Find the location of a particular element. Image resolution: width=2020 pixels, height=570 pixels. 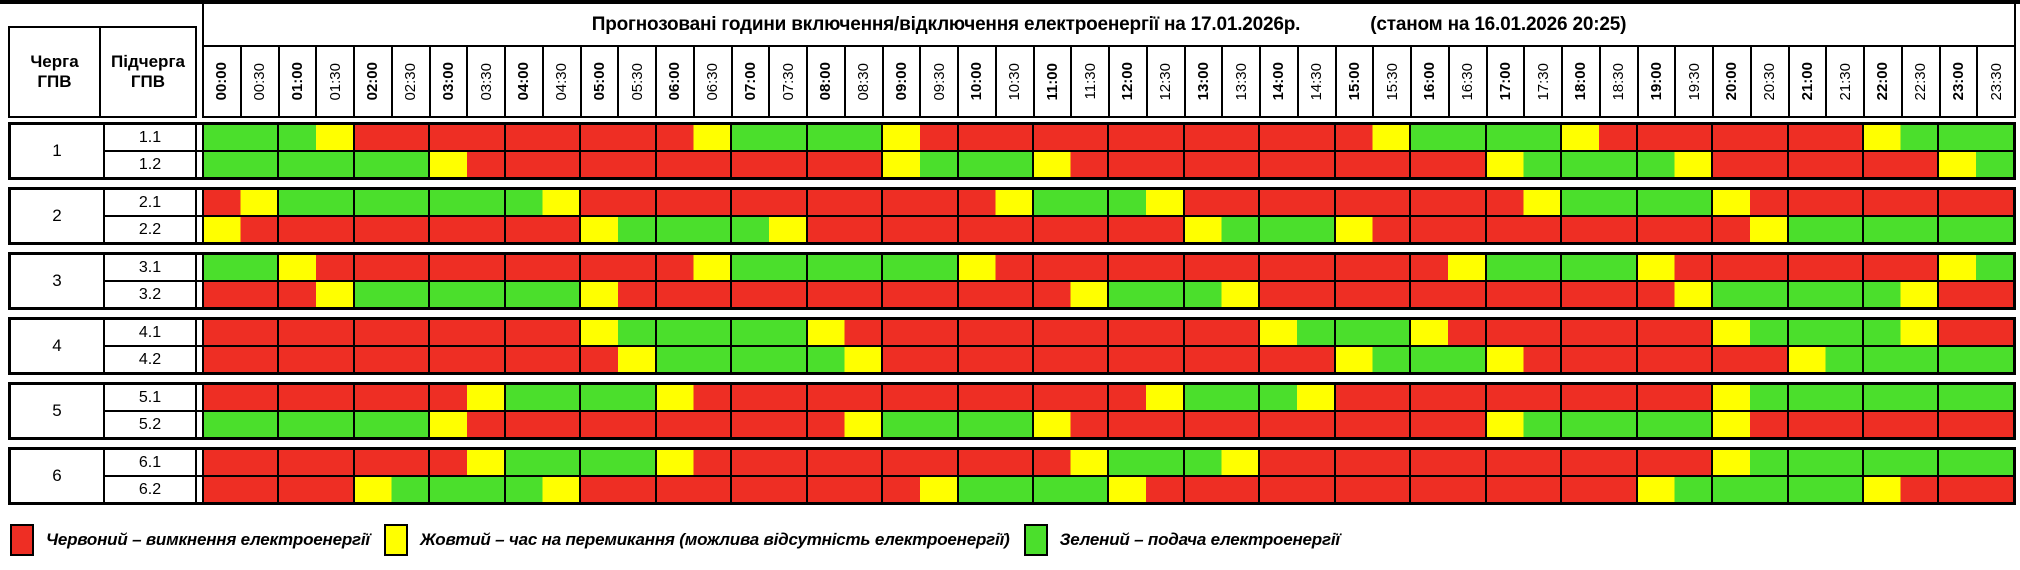

slot-6.1-21:00 is located at coordinates (1824, 462).